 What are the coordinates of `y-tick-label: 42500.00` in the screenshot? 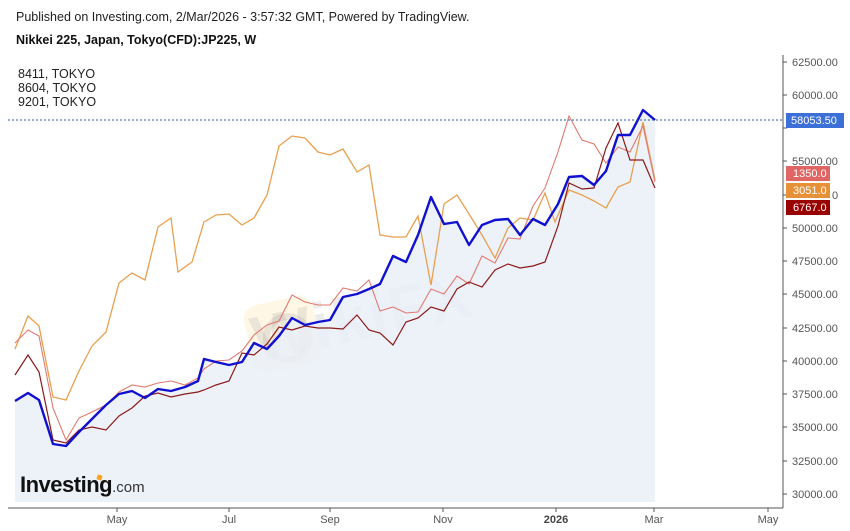 It's located at (815, 329).